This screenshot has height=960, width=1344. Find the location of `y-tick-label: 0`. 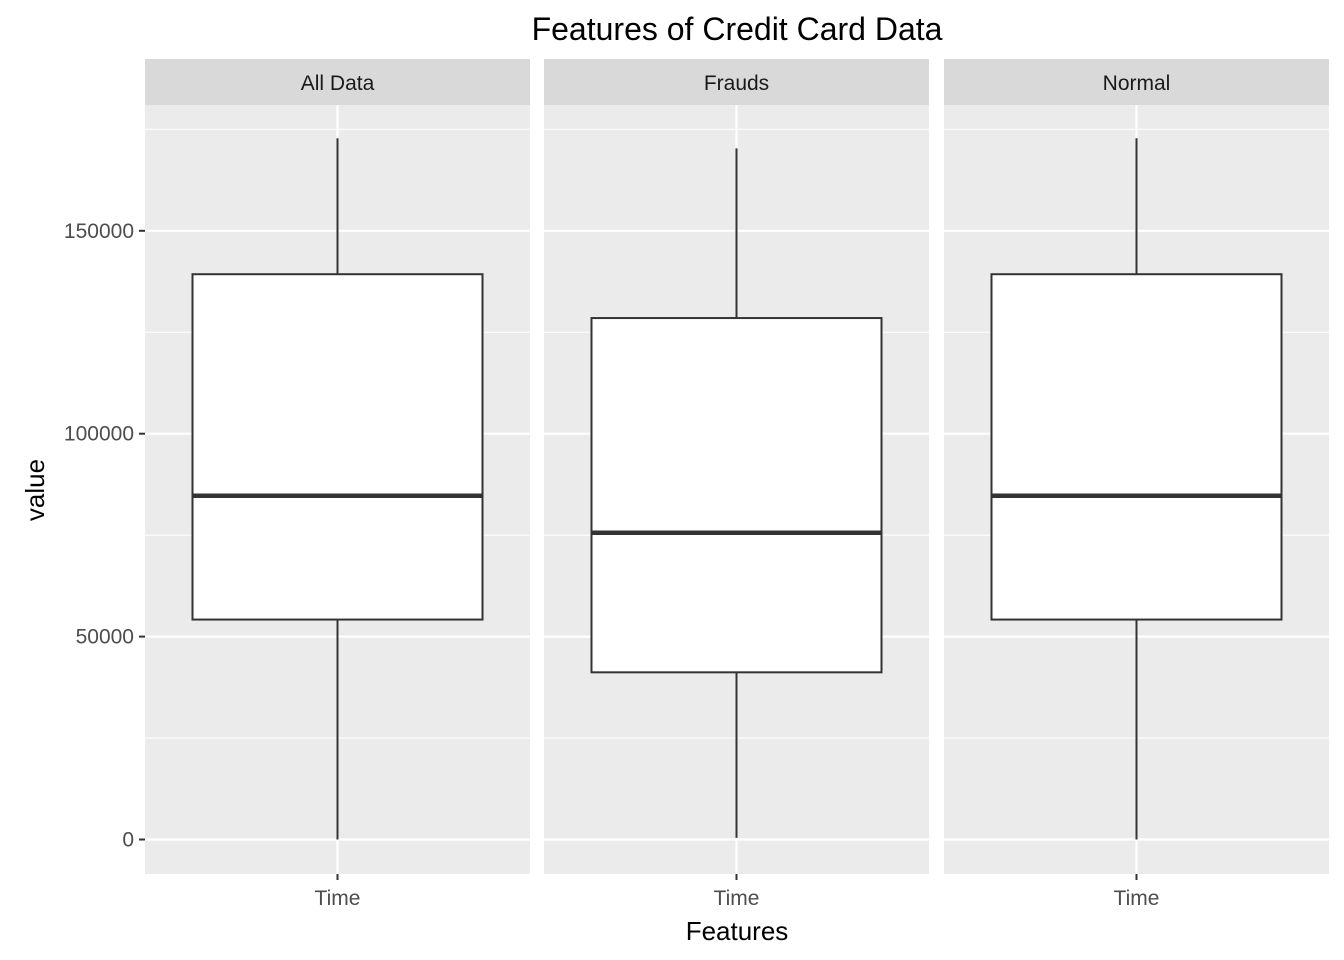

y-tick-label: 0 is located at coordinates (128, 840).